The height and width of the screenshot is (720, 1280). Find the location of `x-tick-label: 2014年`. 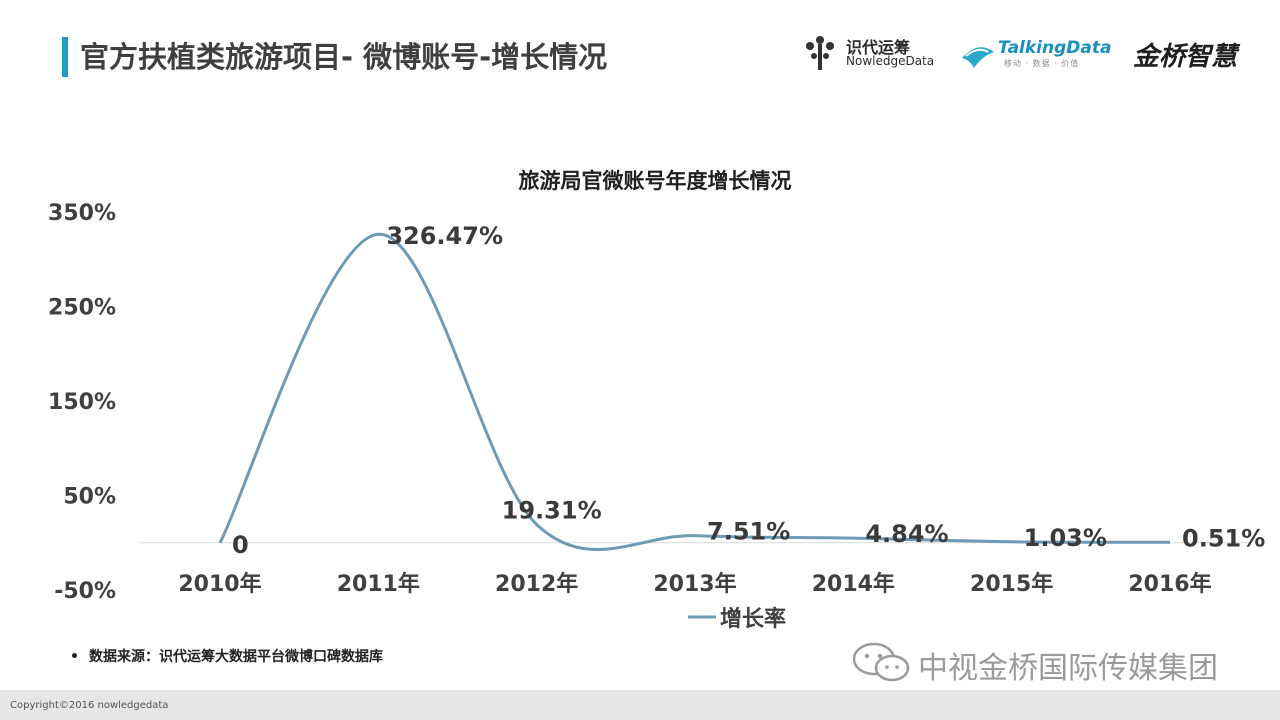

x-tick-label: 2014年 is located at coordinates (853, 584).